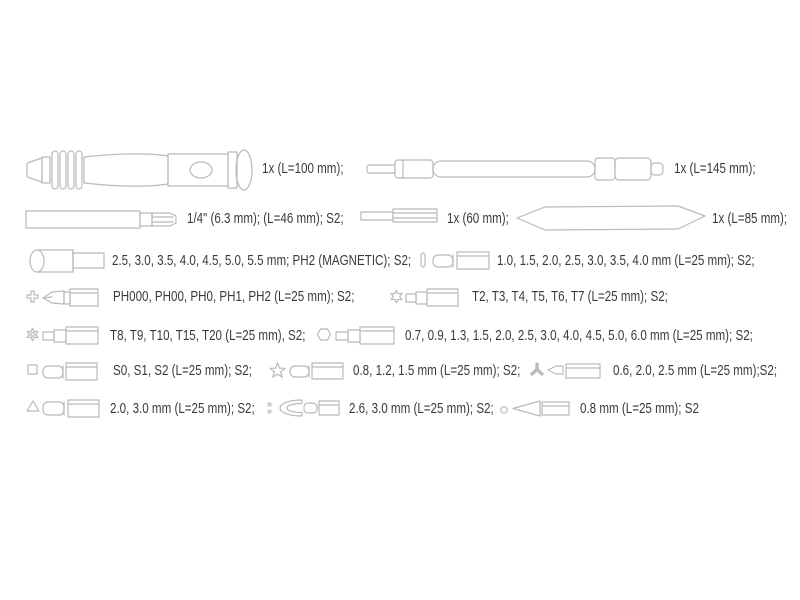 The image size is (800, 600). I want to click on square-icon, so click(32, 369).